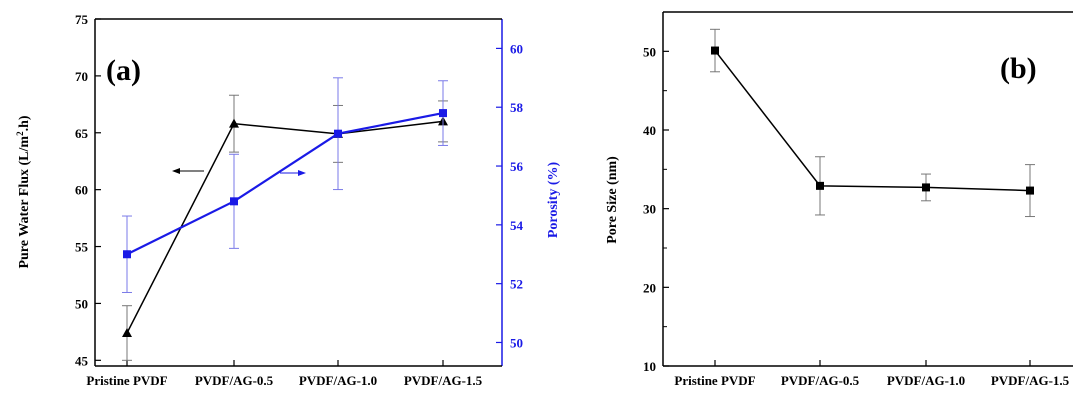  What do you see at coordinates (82, 19) in the screenshot?
I see `chart-a-ytick-label: 75` at bounding box center [82, 19].